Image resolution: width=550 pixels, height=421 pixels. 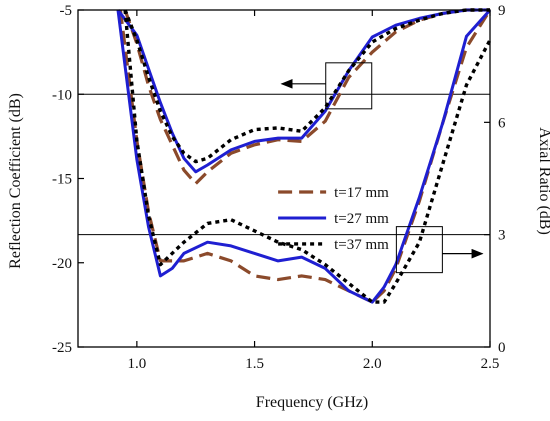 I want to click on y-right-tick-label: 6, so click(x=502, y=123).